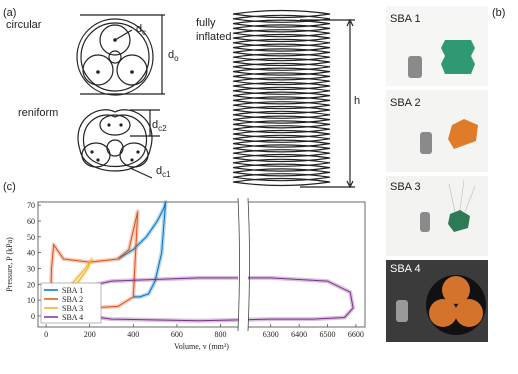 The image size is (518, 374). I want to click on x-axis-label: Volume, v (mm³), so click(201, 346).